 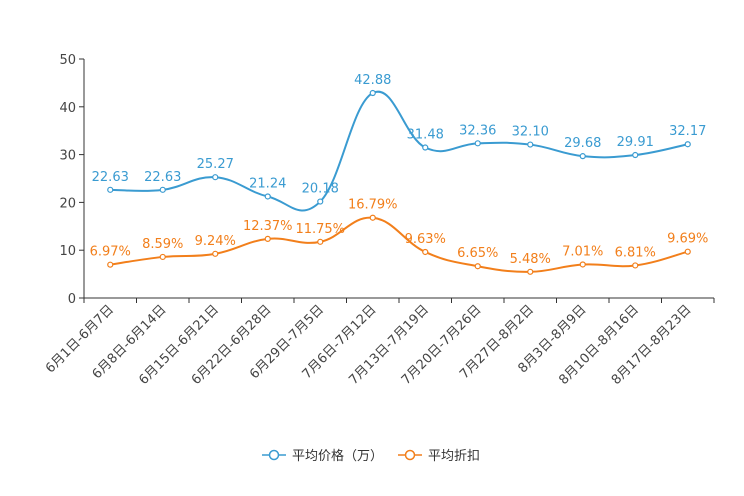 What do you see at coordinates (373, 205) in the screenshot?
I see `data-label: 16.79%` at bounding box center [373, 205].